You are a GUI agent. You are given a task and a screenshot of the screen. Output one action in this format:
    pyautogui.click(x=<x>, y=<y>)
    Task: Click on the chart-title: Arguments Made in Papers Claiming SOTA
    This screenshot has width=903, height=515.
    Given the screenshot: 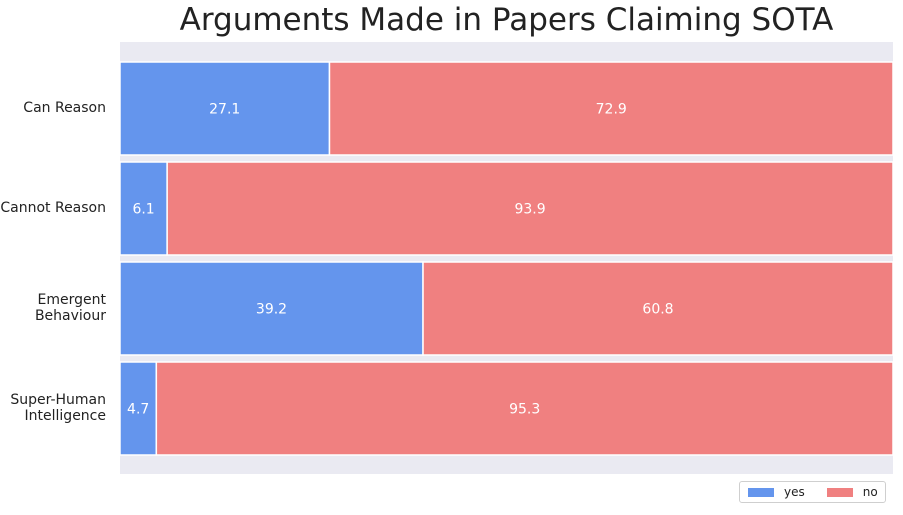 What is the action you would take?
    pyautogui.click(x=506, y=20)
    